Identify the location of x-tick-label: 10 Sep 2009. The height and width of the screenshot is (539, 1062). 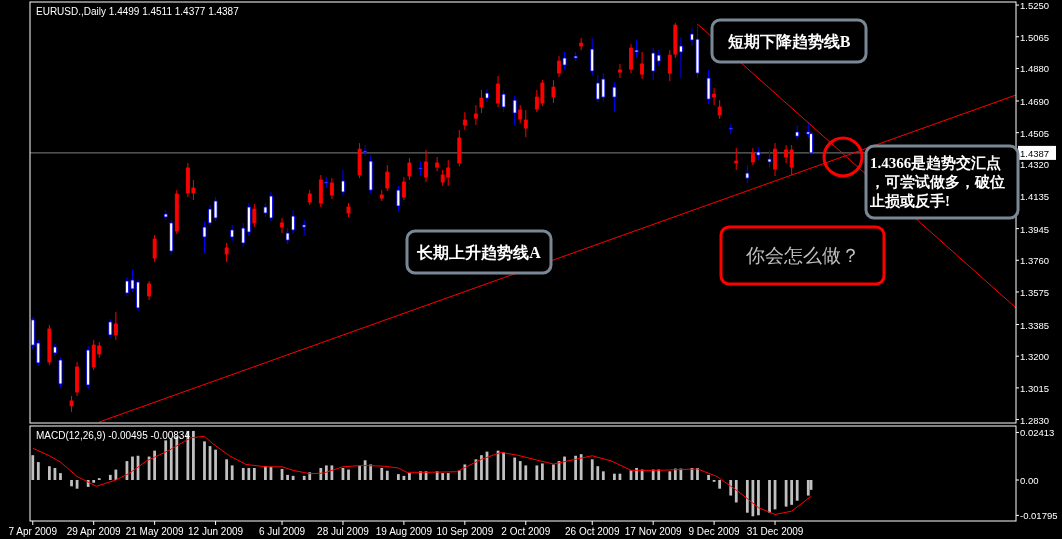
(465, 531).